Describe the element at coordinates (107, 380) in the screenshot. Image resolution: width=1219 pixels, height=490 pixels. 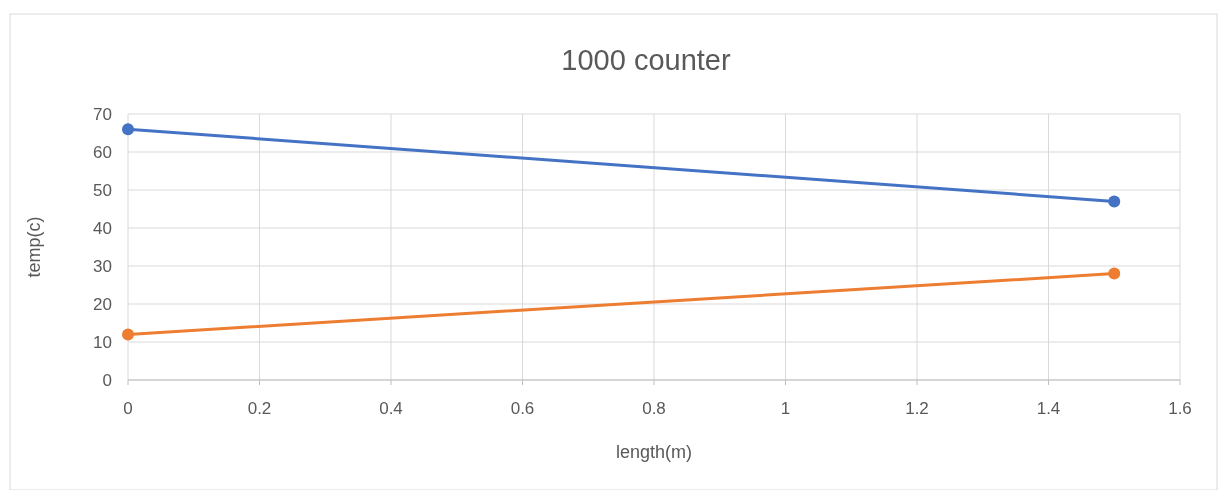
I see `y-tick-label: 0` at that location.